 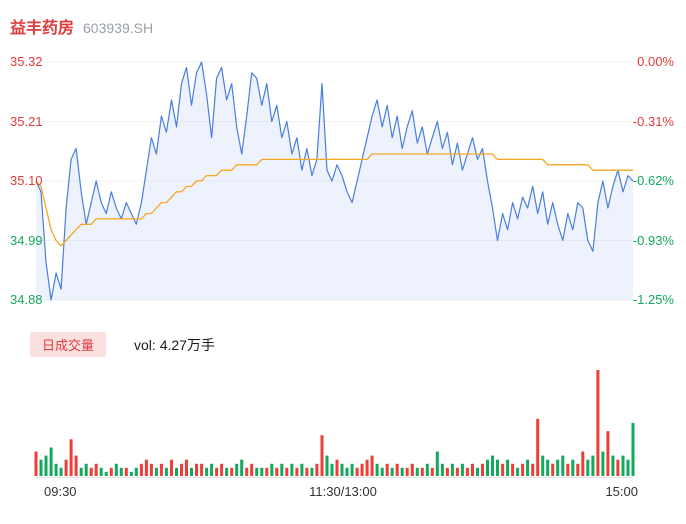 I want to click on price-axis-label: 34.88, so click(x=26, y=299).